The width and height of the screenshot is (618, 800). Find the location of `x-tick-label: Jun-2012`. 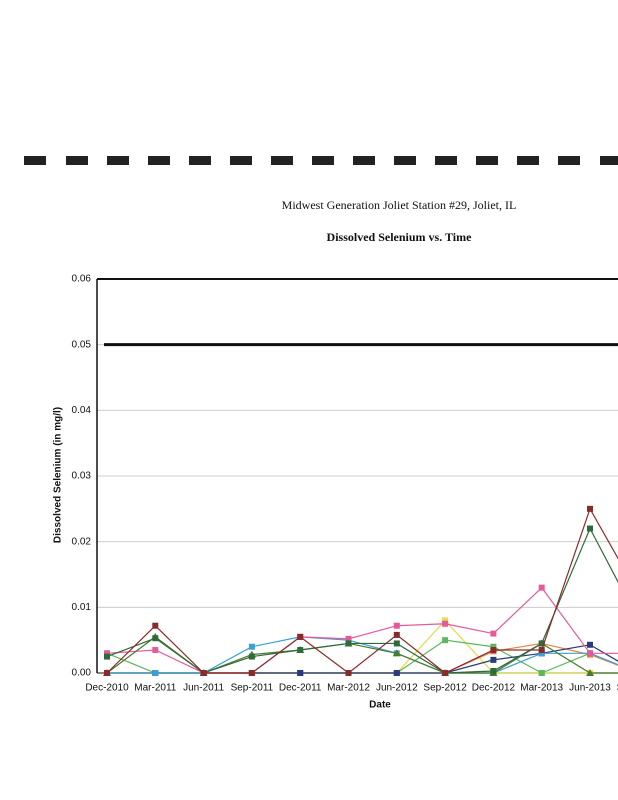

x-tick-label: Jun-2012 is located at coordinates (397, 688).